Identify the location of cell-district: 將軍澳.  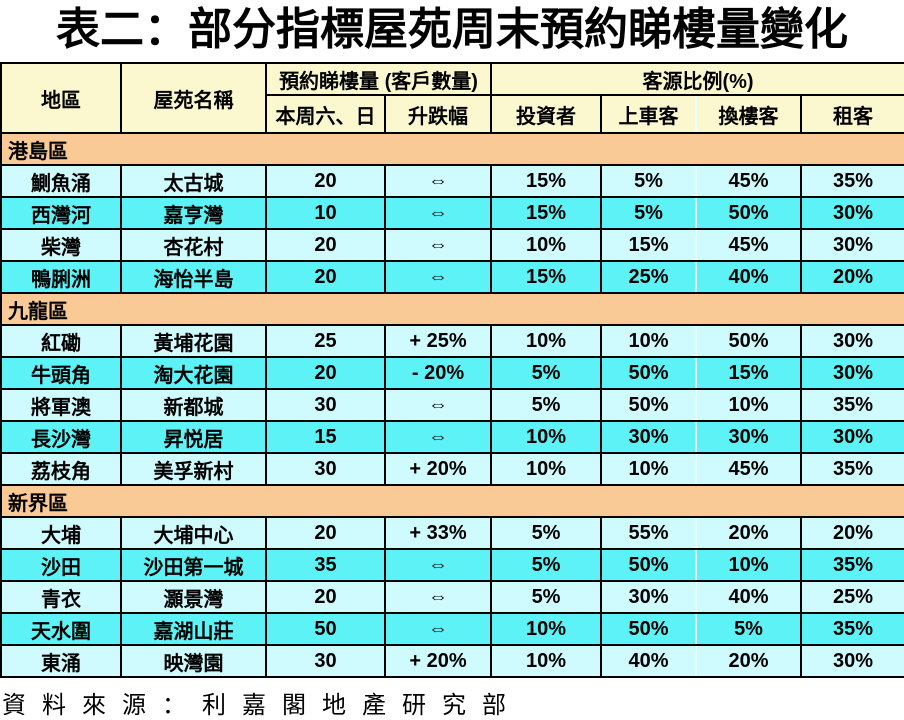
(61, 405).